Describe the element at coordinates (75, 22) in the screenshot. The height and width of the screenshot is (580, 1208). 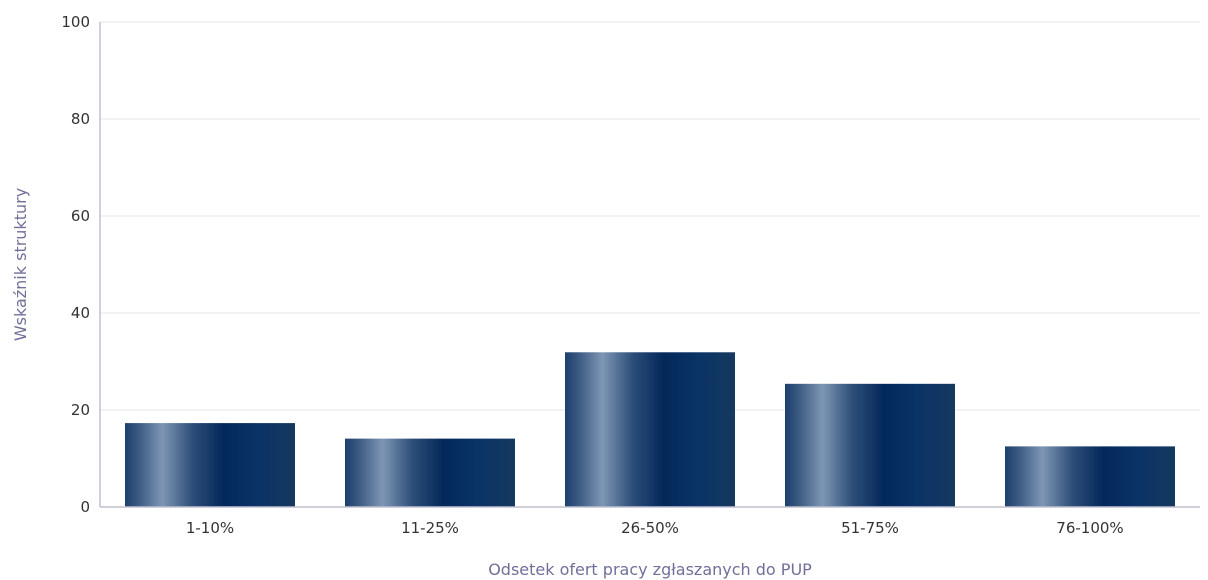
I see `y-tick-label: 100` at that location.